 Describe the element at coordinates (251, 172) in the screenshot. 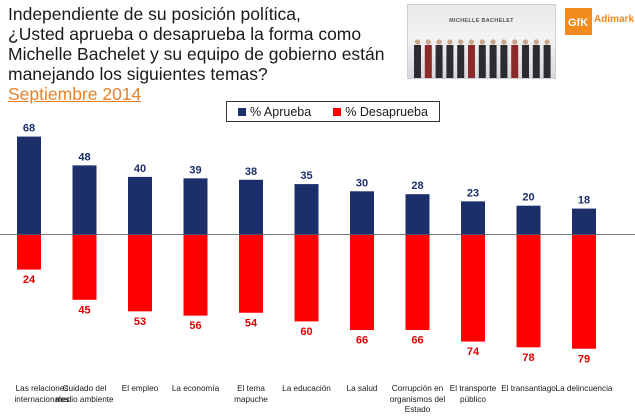

I see `data-label-aprueba: 38` at that location.